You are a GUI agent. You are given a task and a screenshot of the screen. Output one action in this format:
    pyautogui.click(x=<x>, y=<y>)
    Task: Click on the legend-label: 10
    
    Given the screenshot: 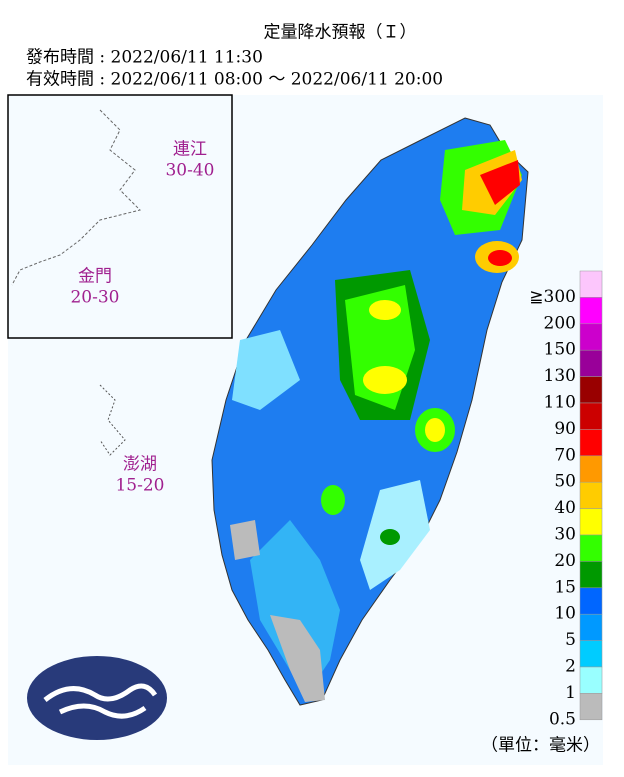 What is the action you would take?
    pyautogui.click(x=565, y=614)
    